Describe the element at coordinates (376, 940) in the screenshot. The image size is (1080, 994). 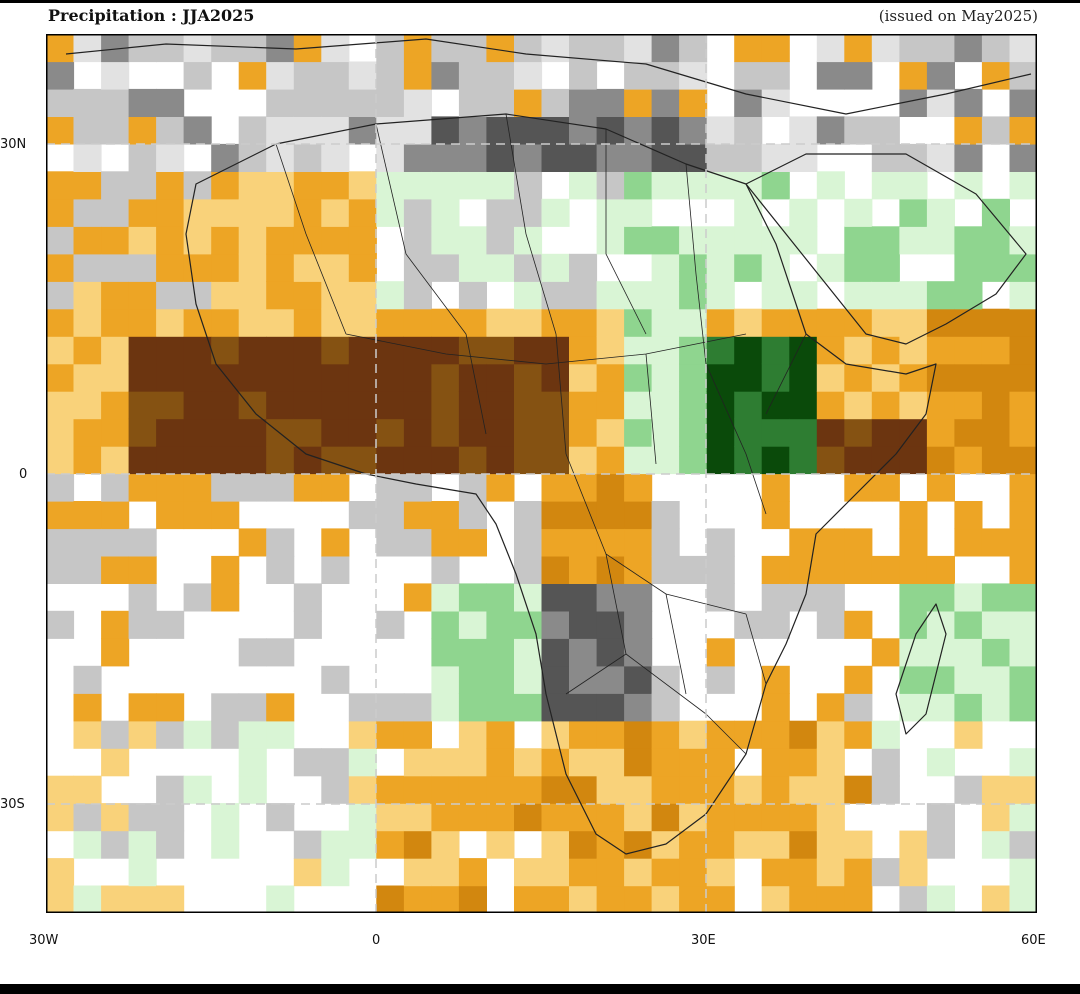
I see `x-tick-0: 0` at that location.